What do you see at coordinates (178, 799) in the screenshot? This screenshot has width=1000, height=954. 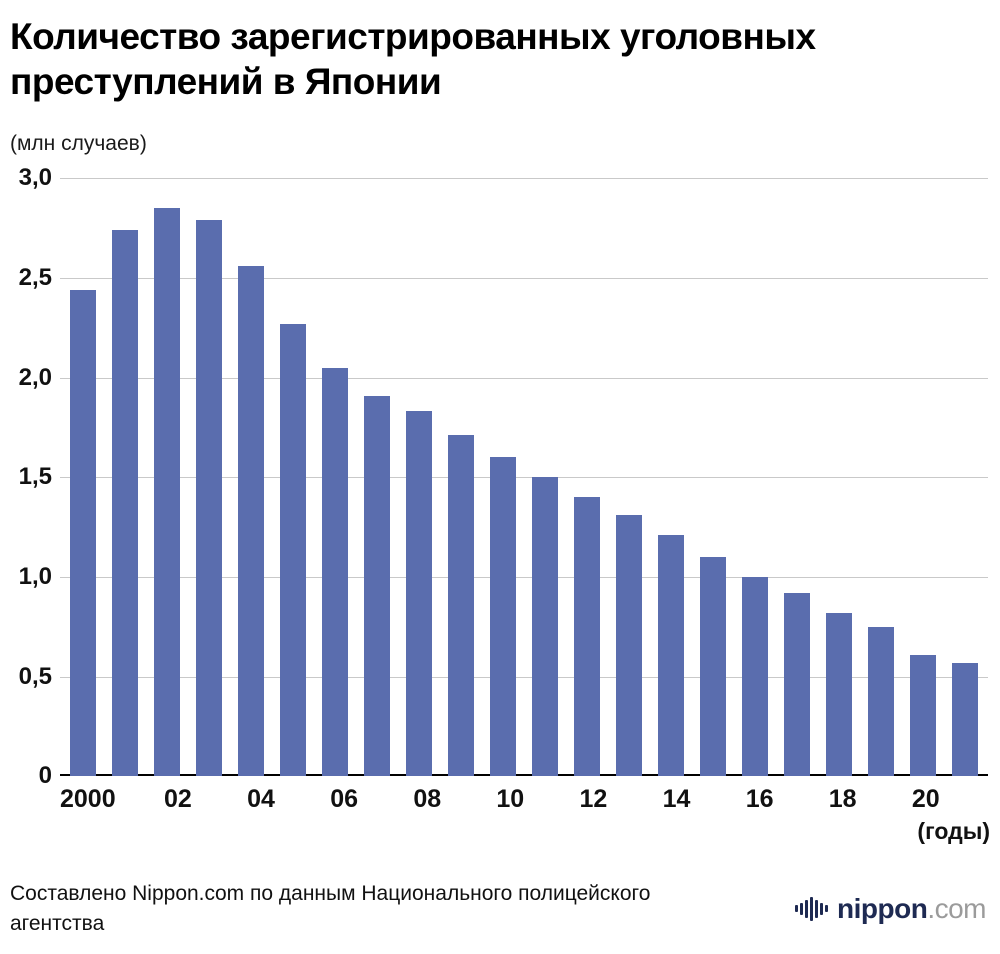 I see `x-tick-label: 02` at bounding box center [178, 799].